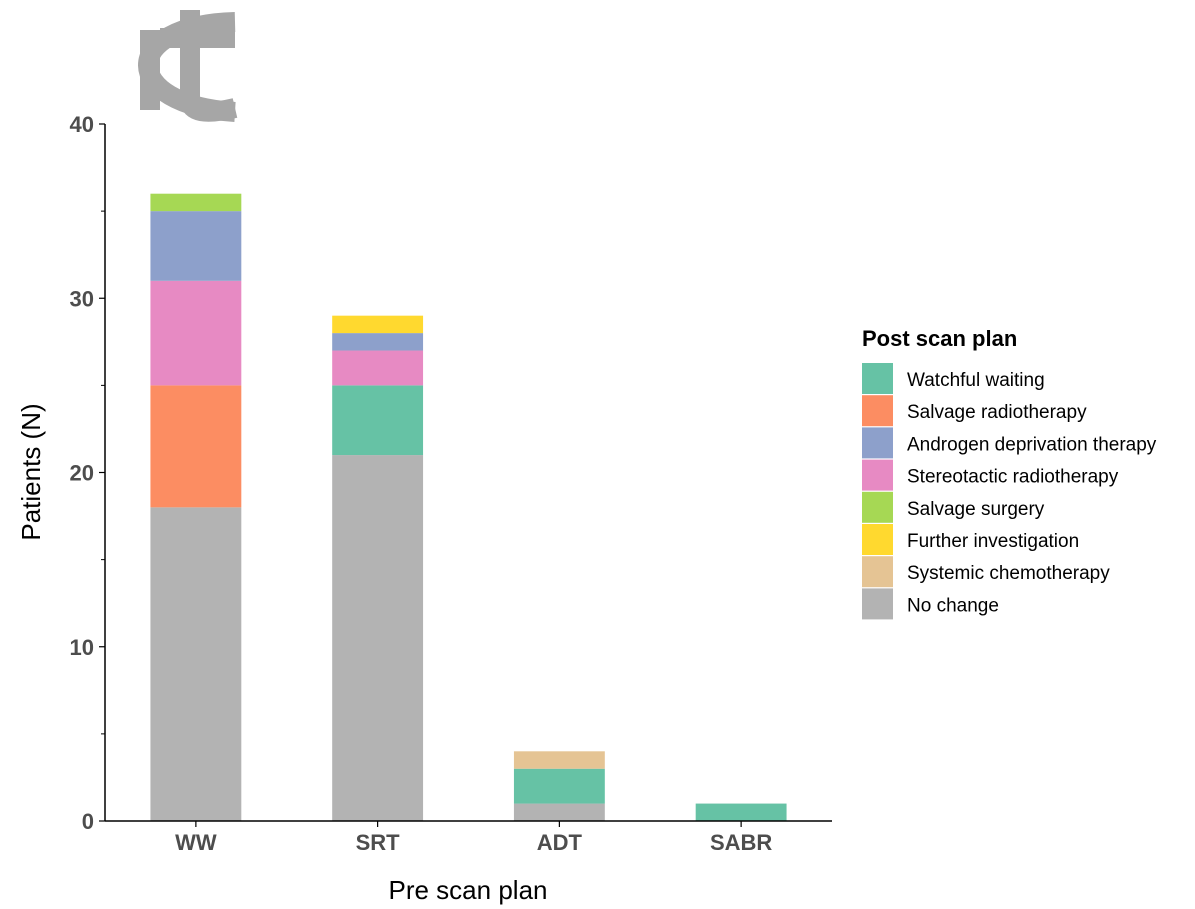 The height and width of the screenshot is (909, 1195). I want to click on x-tick-label-adt: ADT, so click(560, 842).